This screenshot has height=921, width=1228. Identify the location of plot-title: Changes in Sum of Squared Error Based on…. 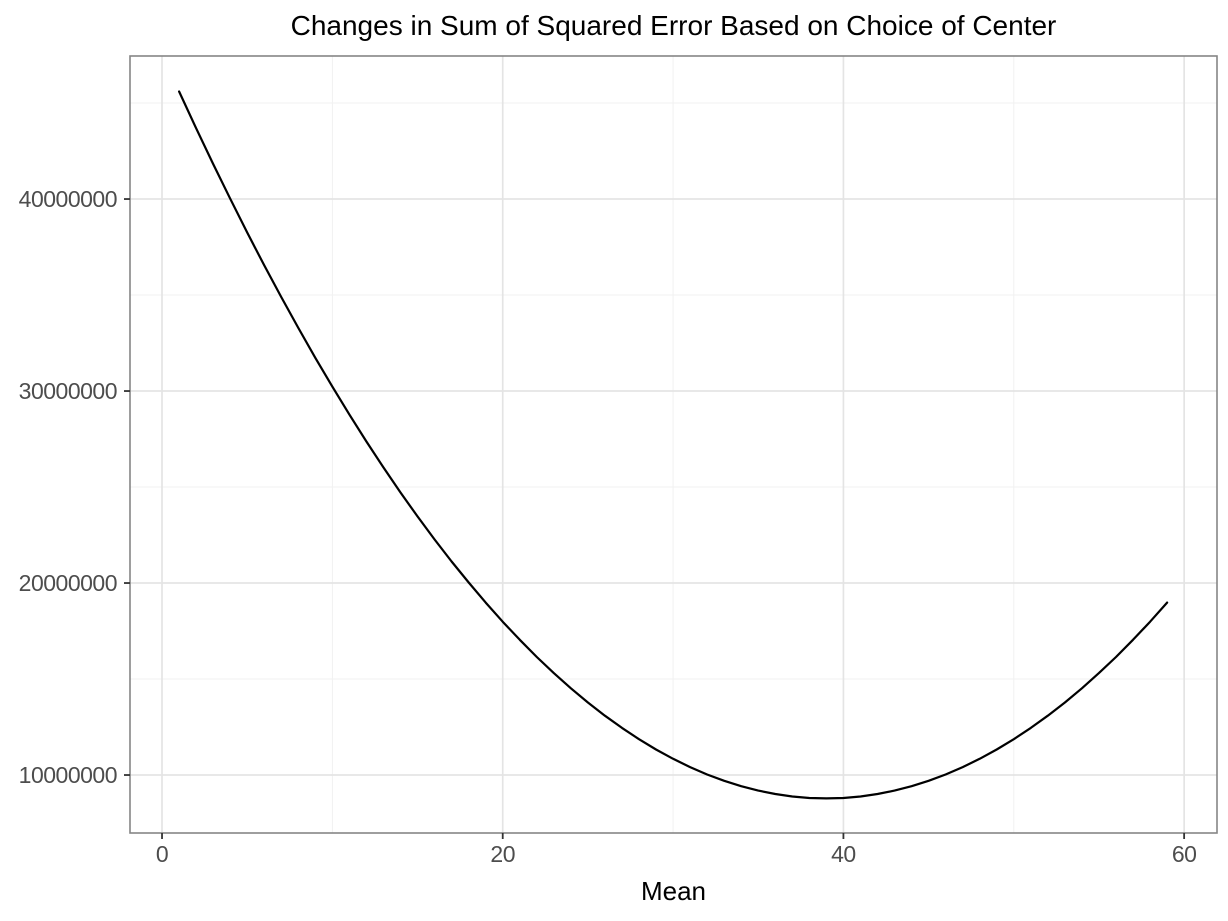
(673, 25).